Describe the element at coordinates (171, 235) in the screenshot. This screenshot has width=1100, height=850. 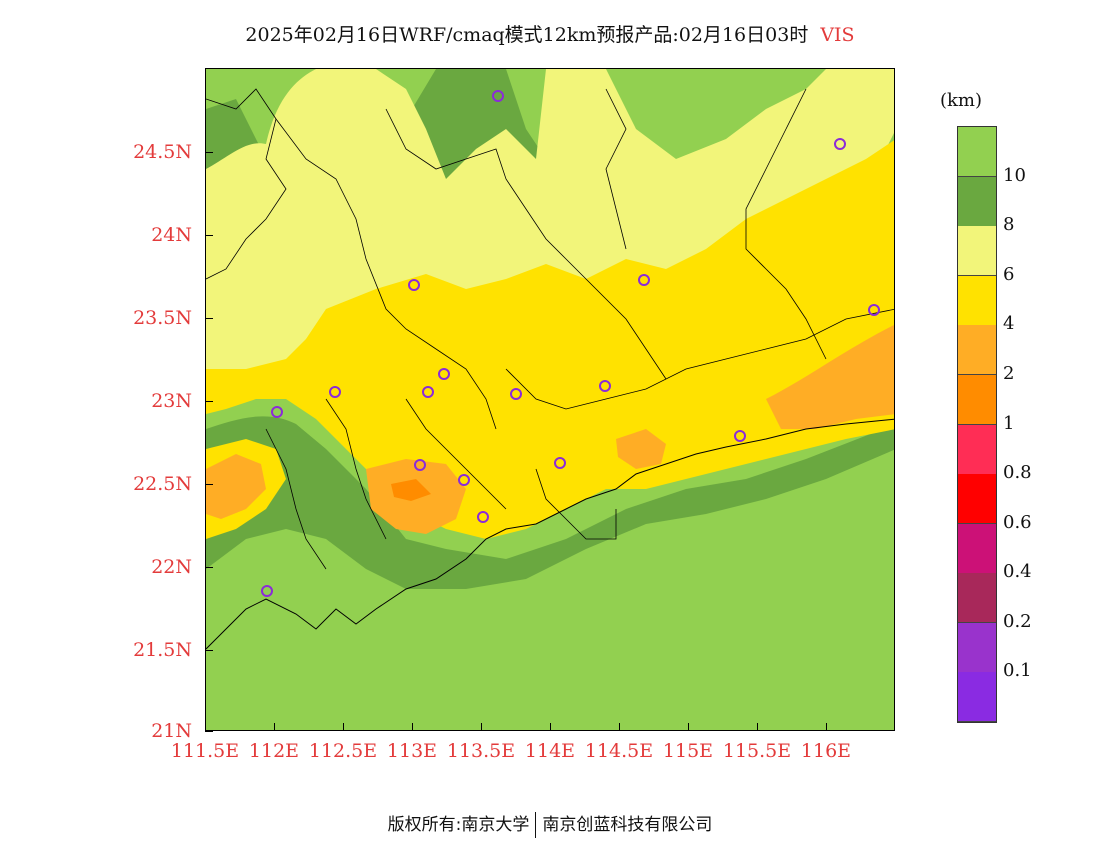
I see `y-tick-label: 24N` at that location.